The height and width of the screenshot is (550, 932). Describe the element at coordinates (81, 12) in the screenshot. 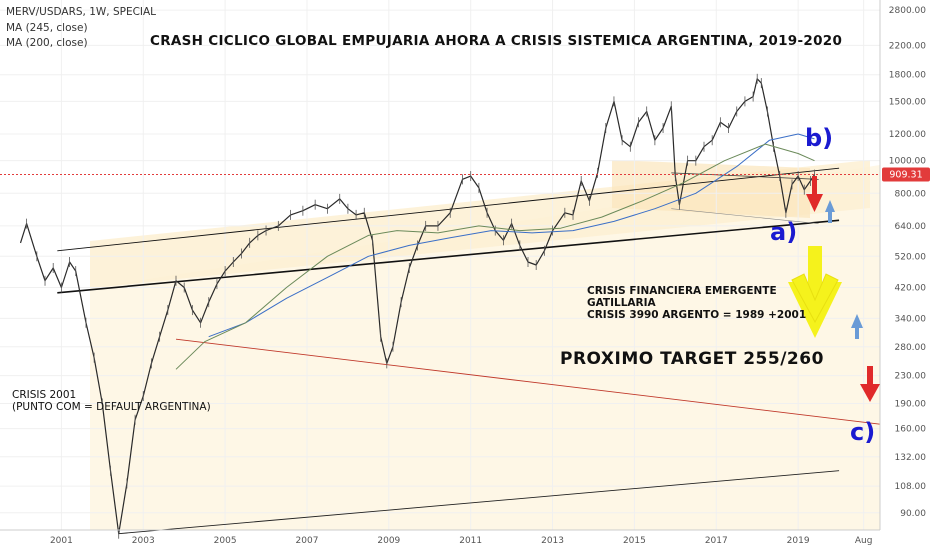

I see `symbol-label: MERV/USDARS, 1W, SPECIAL` at that location.